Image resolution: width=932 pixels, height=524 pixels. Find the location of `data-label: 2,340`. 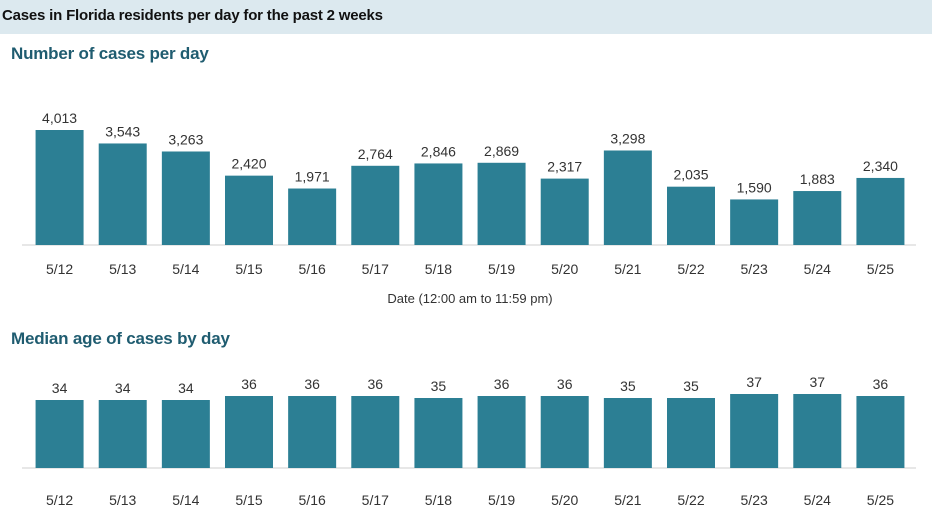

data-label: 2,340 is located at coordinates (880, 166).